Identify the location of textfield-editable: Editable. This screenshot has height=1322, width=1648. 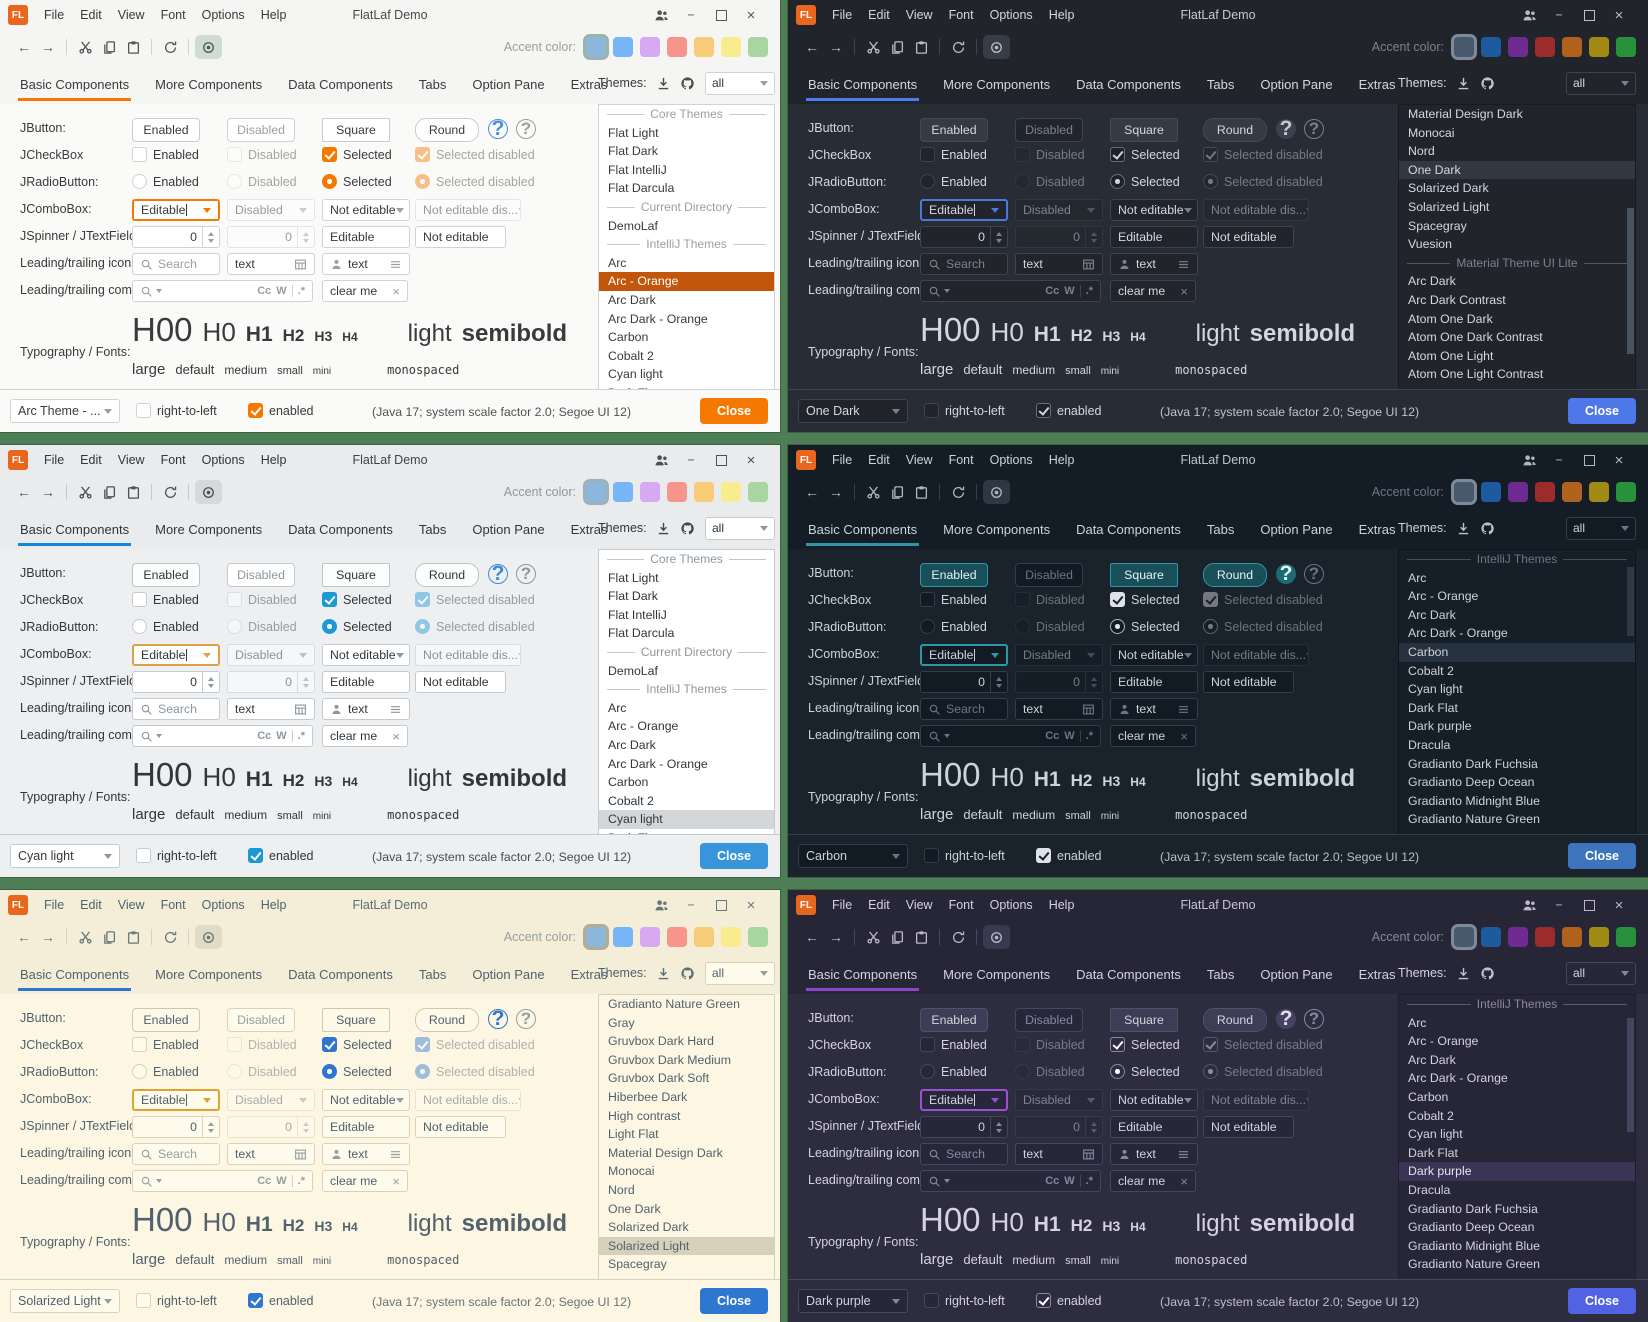
(1154, 237).